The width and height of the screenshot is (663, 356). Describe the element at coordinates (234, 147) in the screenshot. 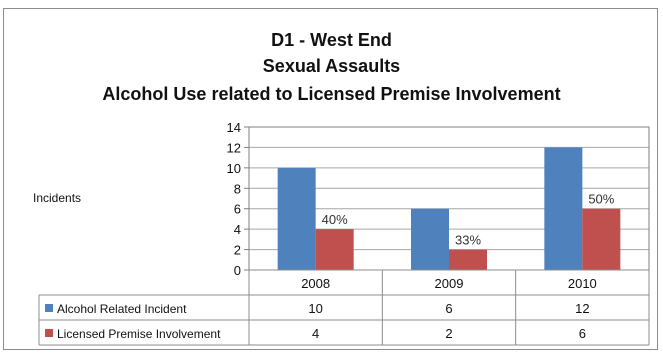

I see `y-tick-label: 12` at that location.